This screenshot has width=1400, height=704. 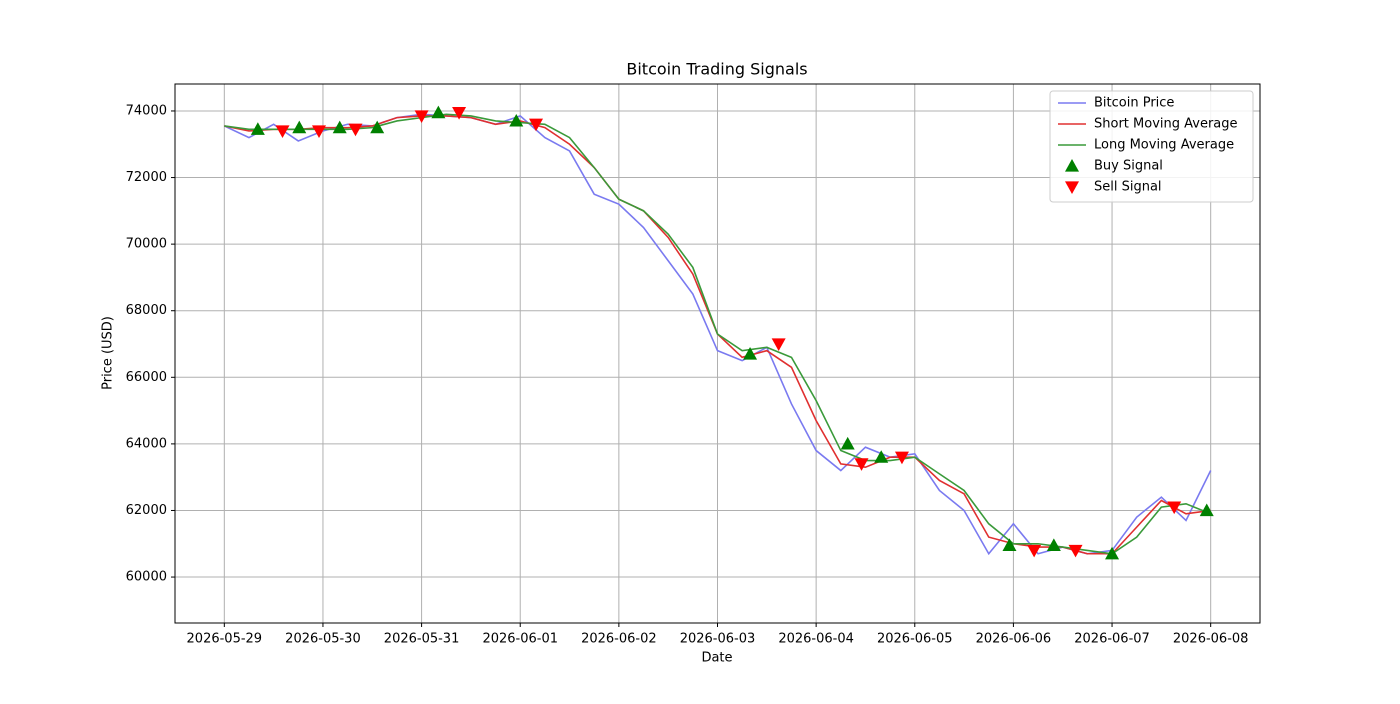 I want to click on legend-label: Sell Signal, so click(x=1128, y=187).